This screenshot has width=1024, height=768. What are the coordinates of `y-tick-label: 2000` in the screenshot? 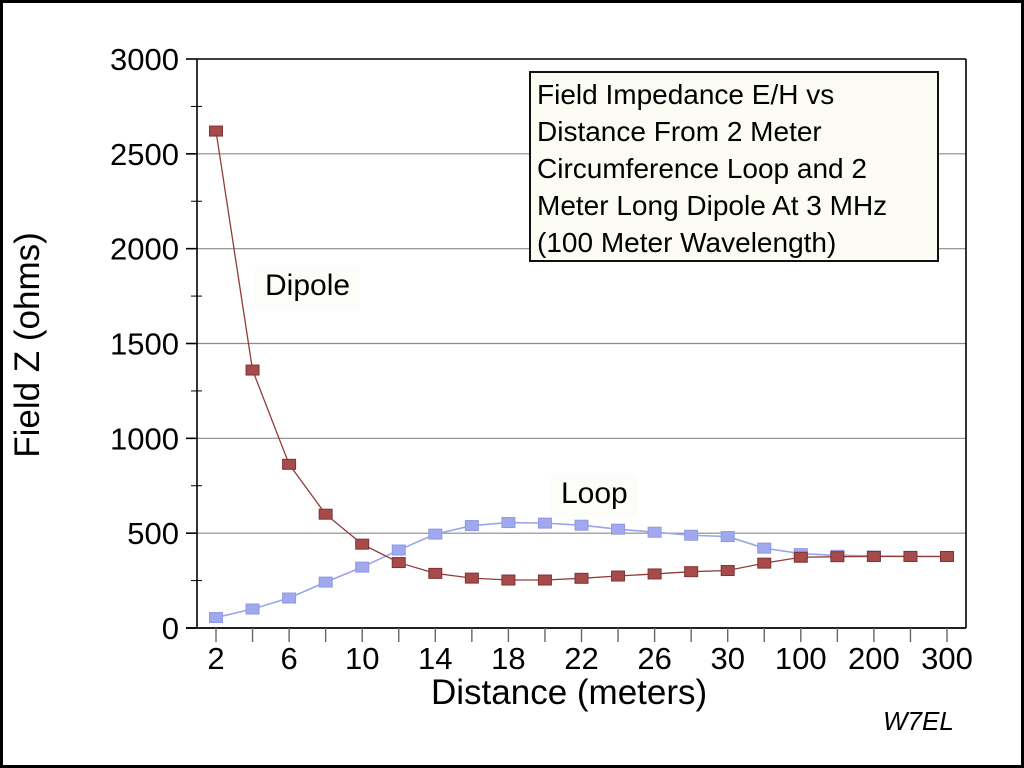 It's located at (144, 249).